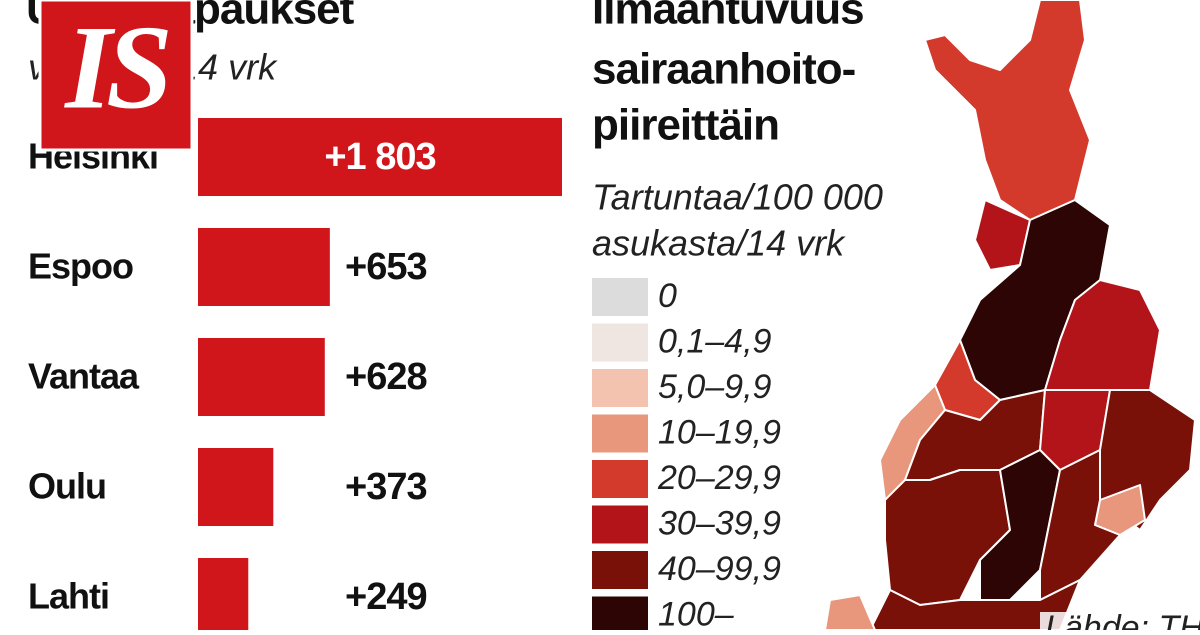  What do you see at coordinates (719, 243) in the screenshot?
I see `map-subtitle: asukasta/14 vrk` at bounding box center [719, 243].